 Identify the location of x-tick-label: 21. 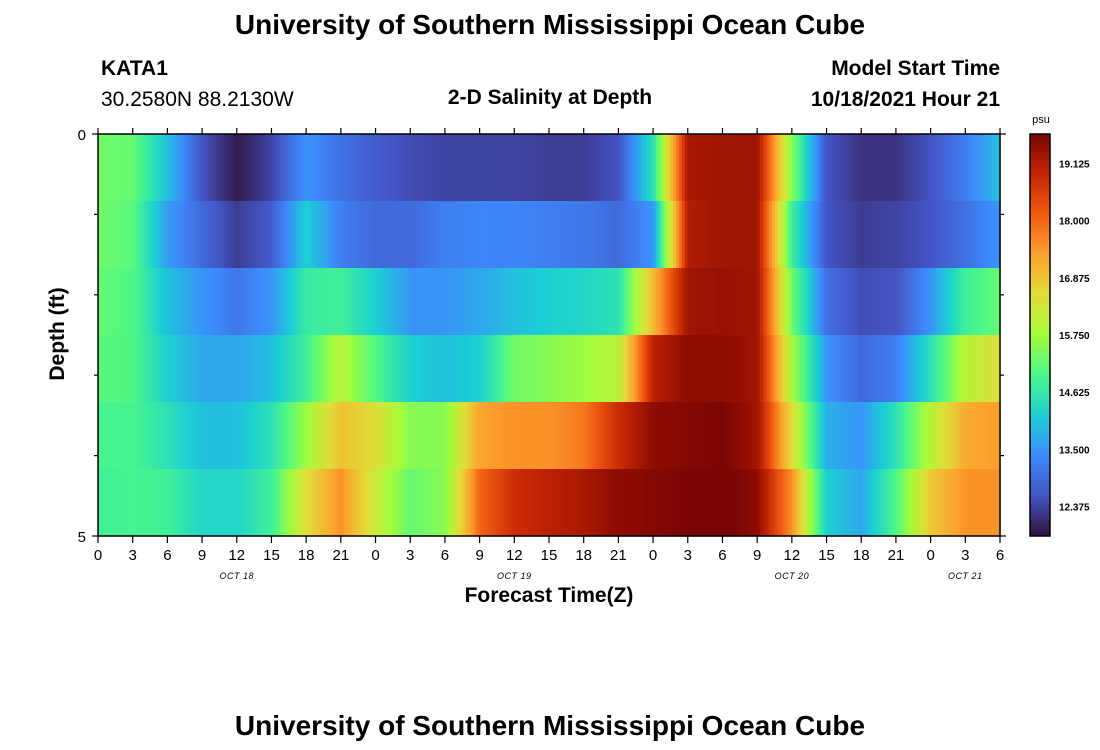
(341, 555).